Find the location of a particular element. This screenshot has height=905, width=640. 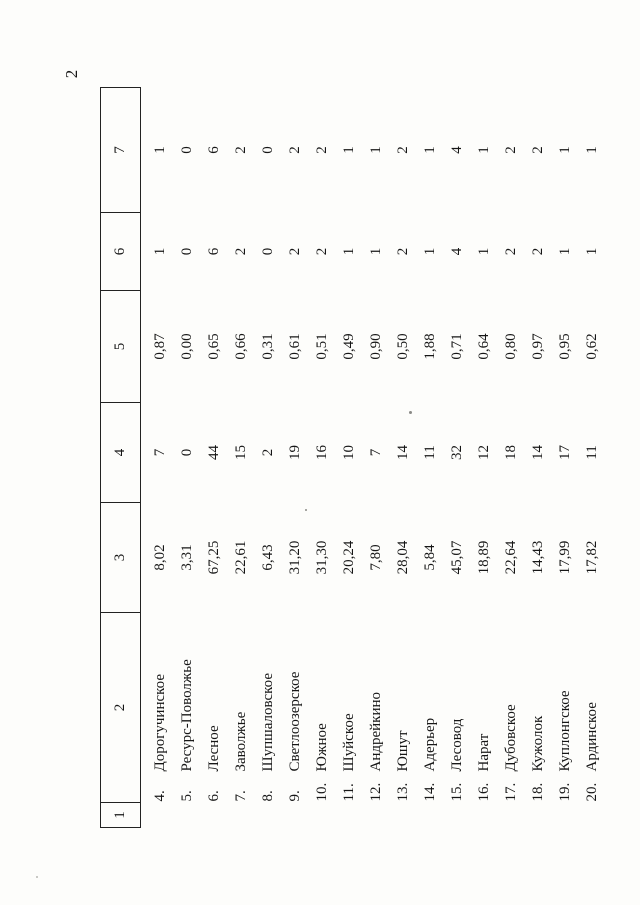

row-name: Юшут is located at coordinates (403, 751).